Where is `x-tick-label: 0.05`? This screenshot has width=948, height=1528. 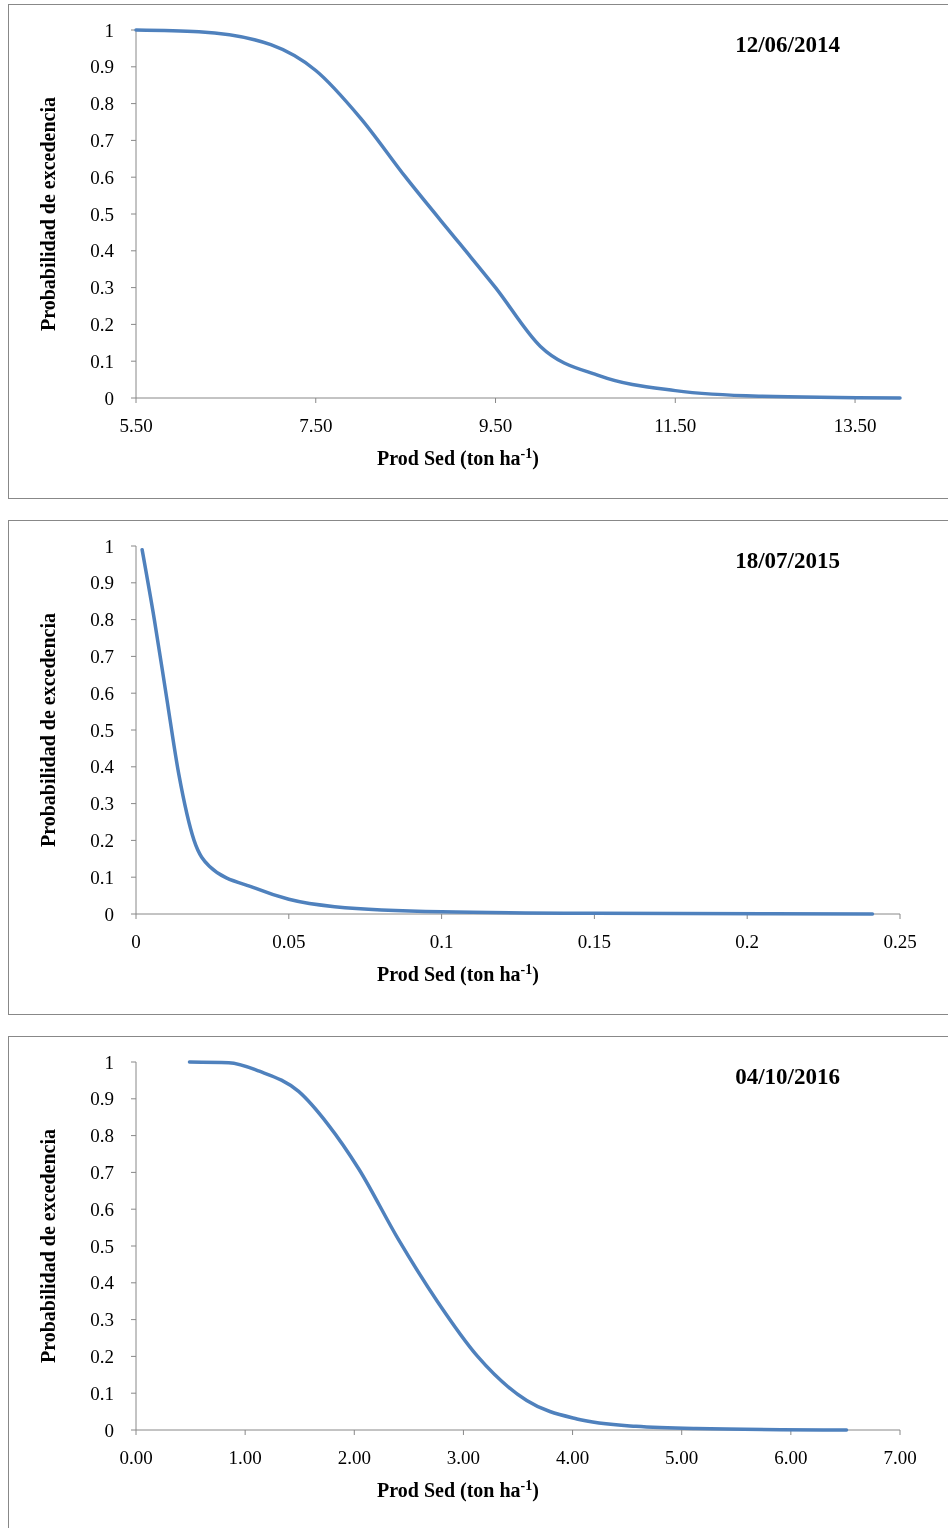
x-tick-label: 0.05 is located at coordinates (289, 941).